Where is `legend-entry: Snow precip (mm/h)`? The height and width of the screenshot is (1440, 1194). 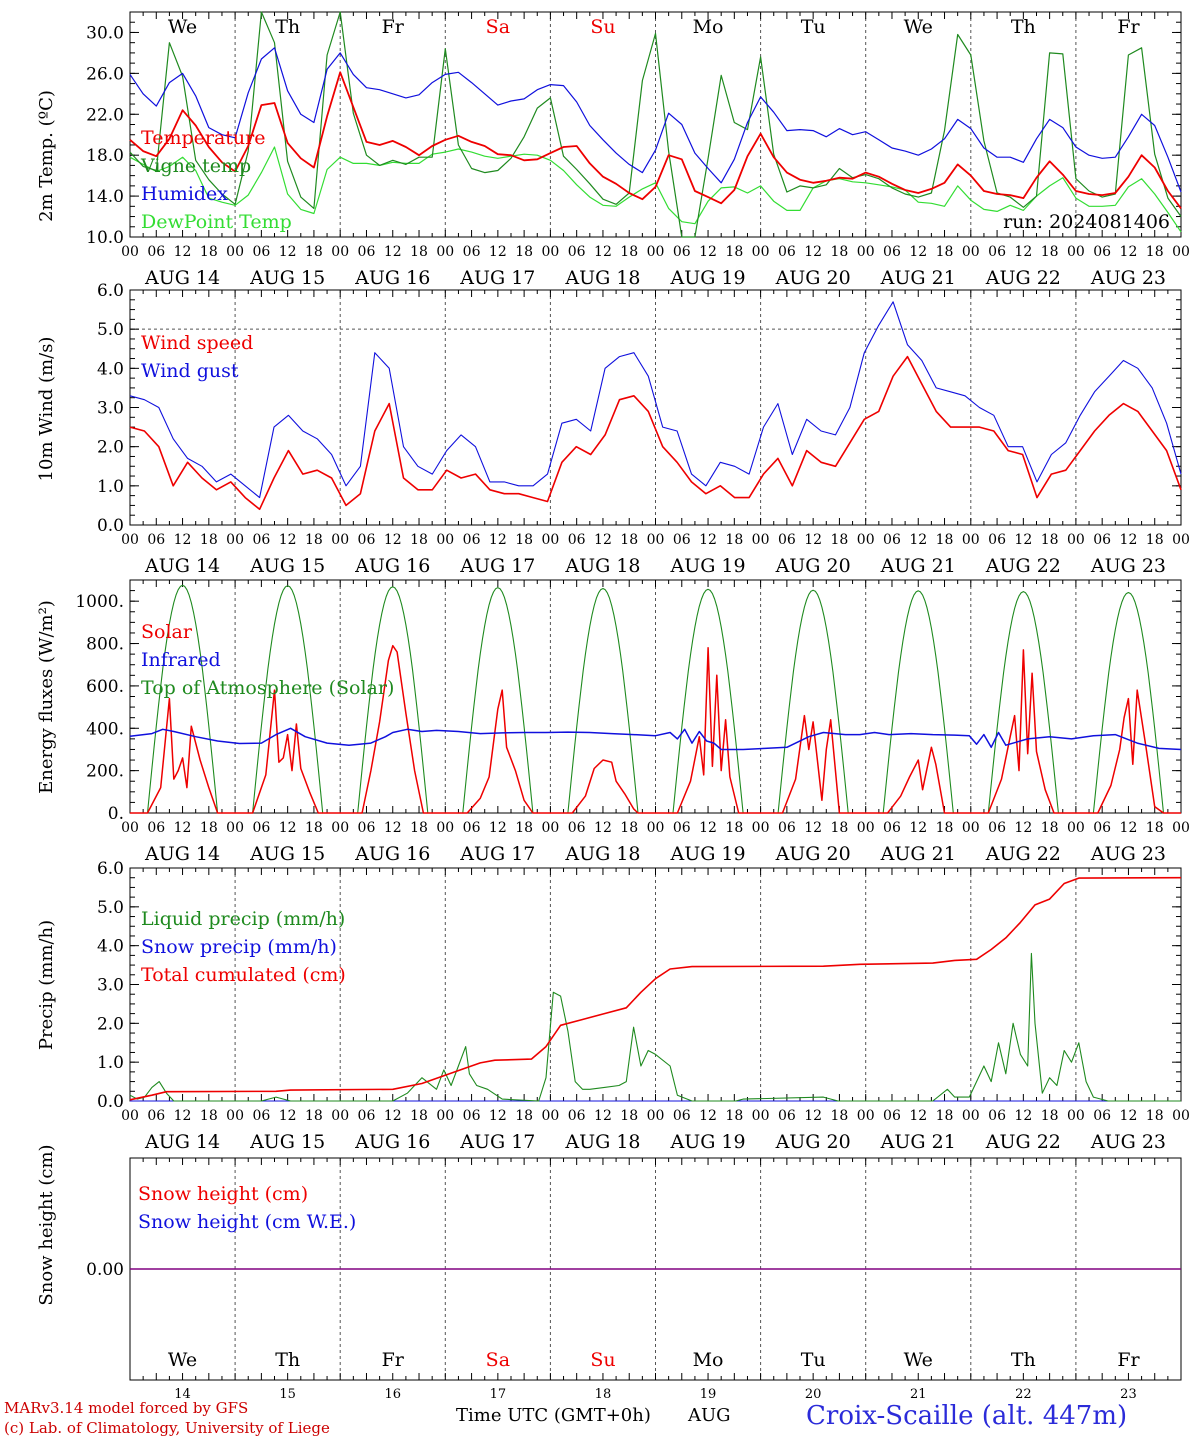
legend-entry: Snow precip (mm/h) is located at coordinates (239, 947).